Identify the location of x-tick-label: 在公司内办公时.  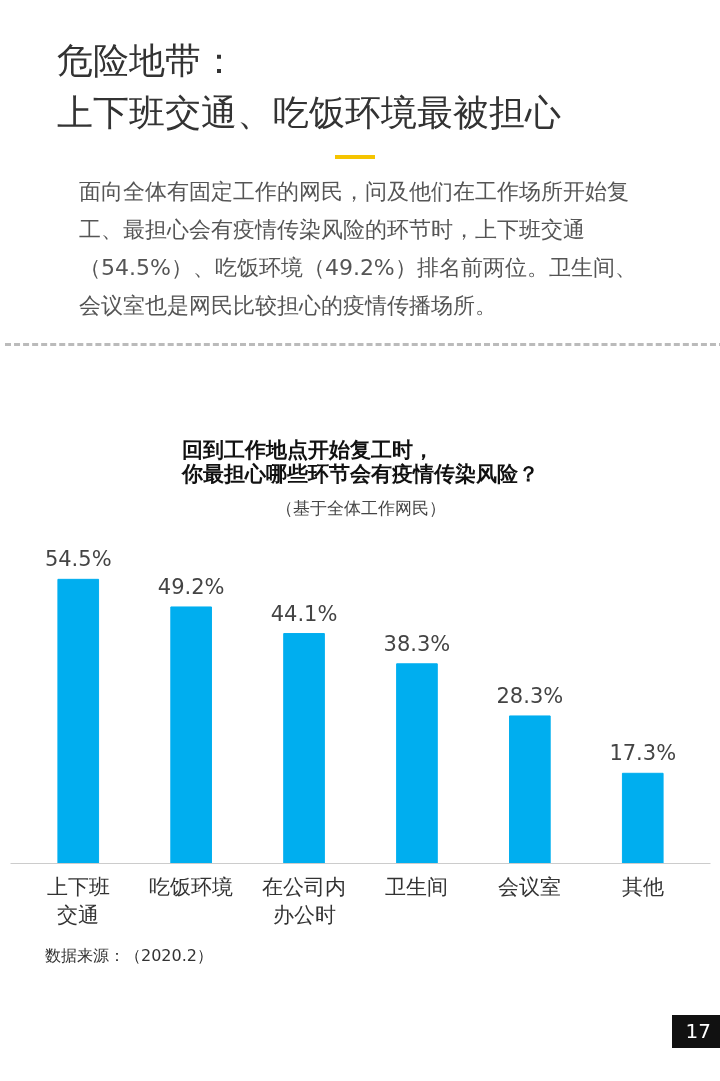
(304, 901).